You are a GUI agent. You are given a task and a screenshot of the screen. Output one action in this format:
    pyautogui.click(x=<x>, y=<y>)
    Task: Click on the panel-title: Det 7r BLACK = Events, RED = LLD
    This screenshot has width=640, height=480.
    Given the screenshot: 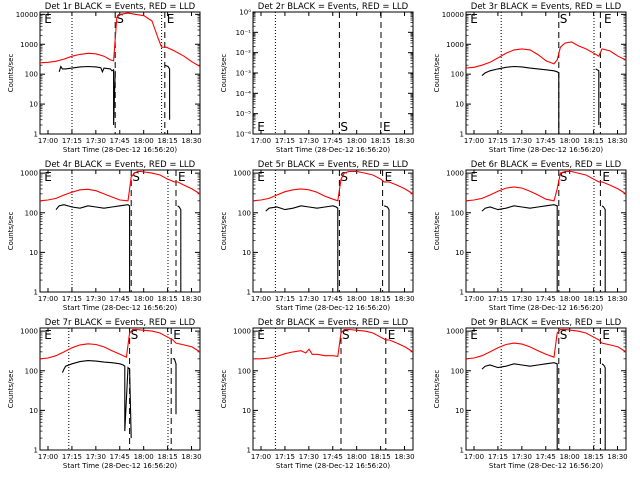 What is the action you would take?
    pyautogui.click(x=120, y=323)
    